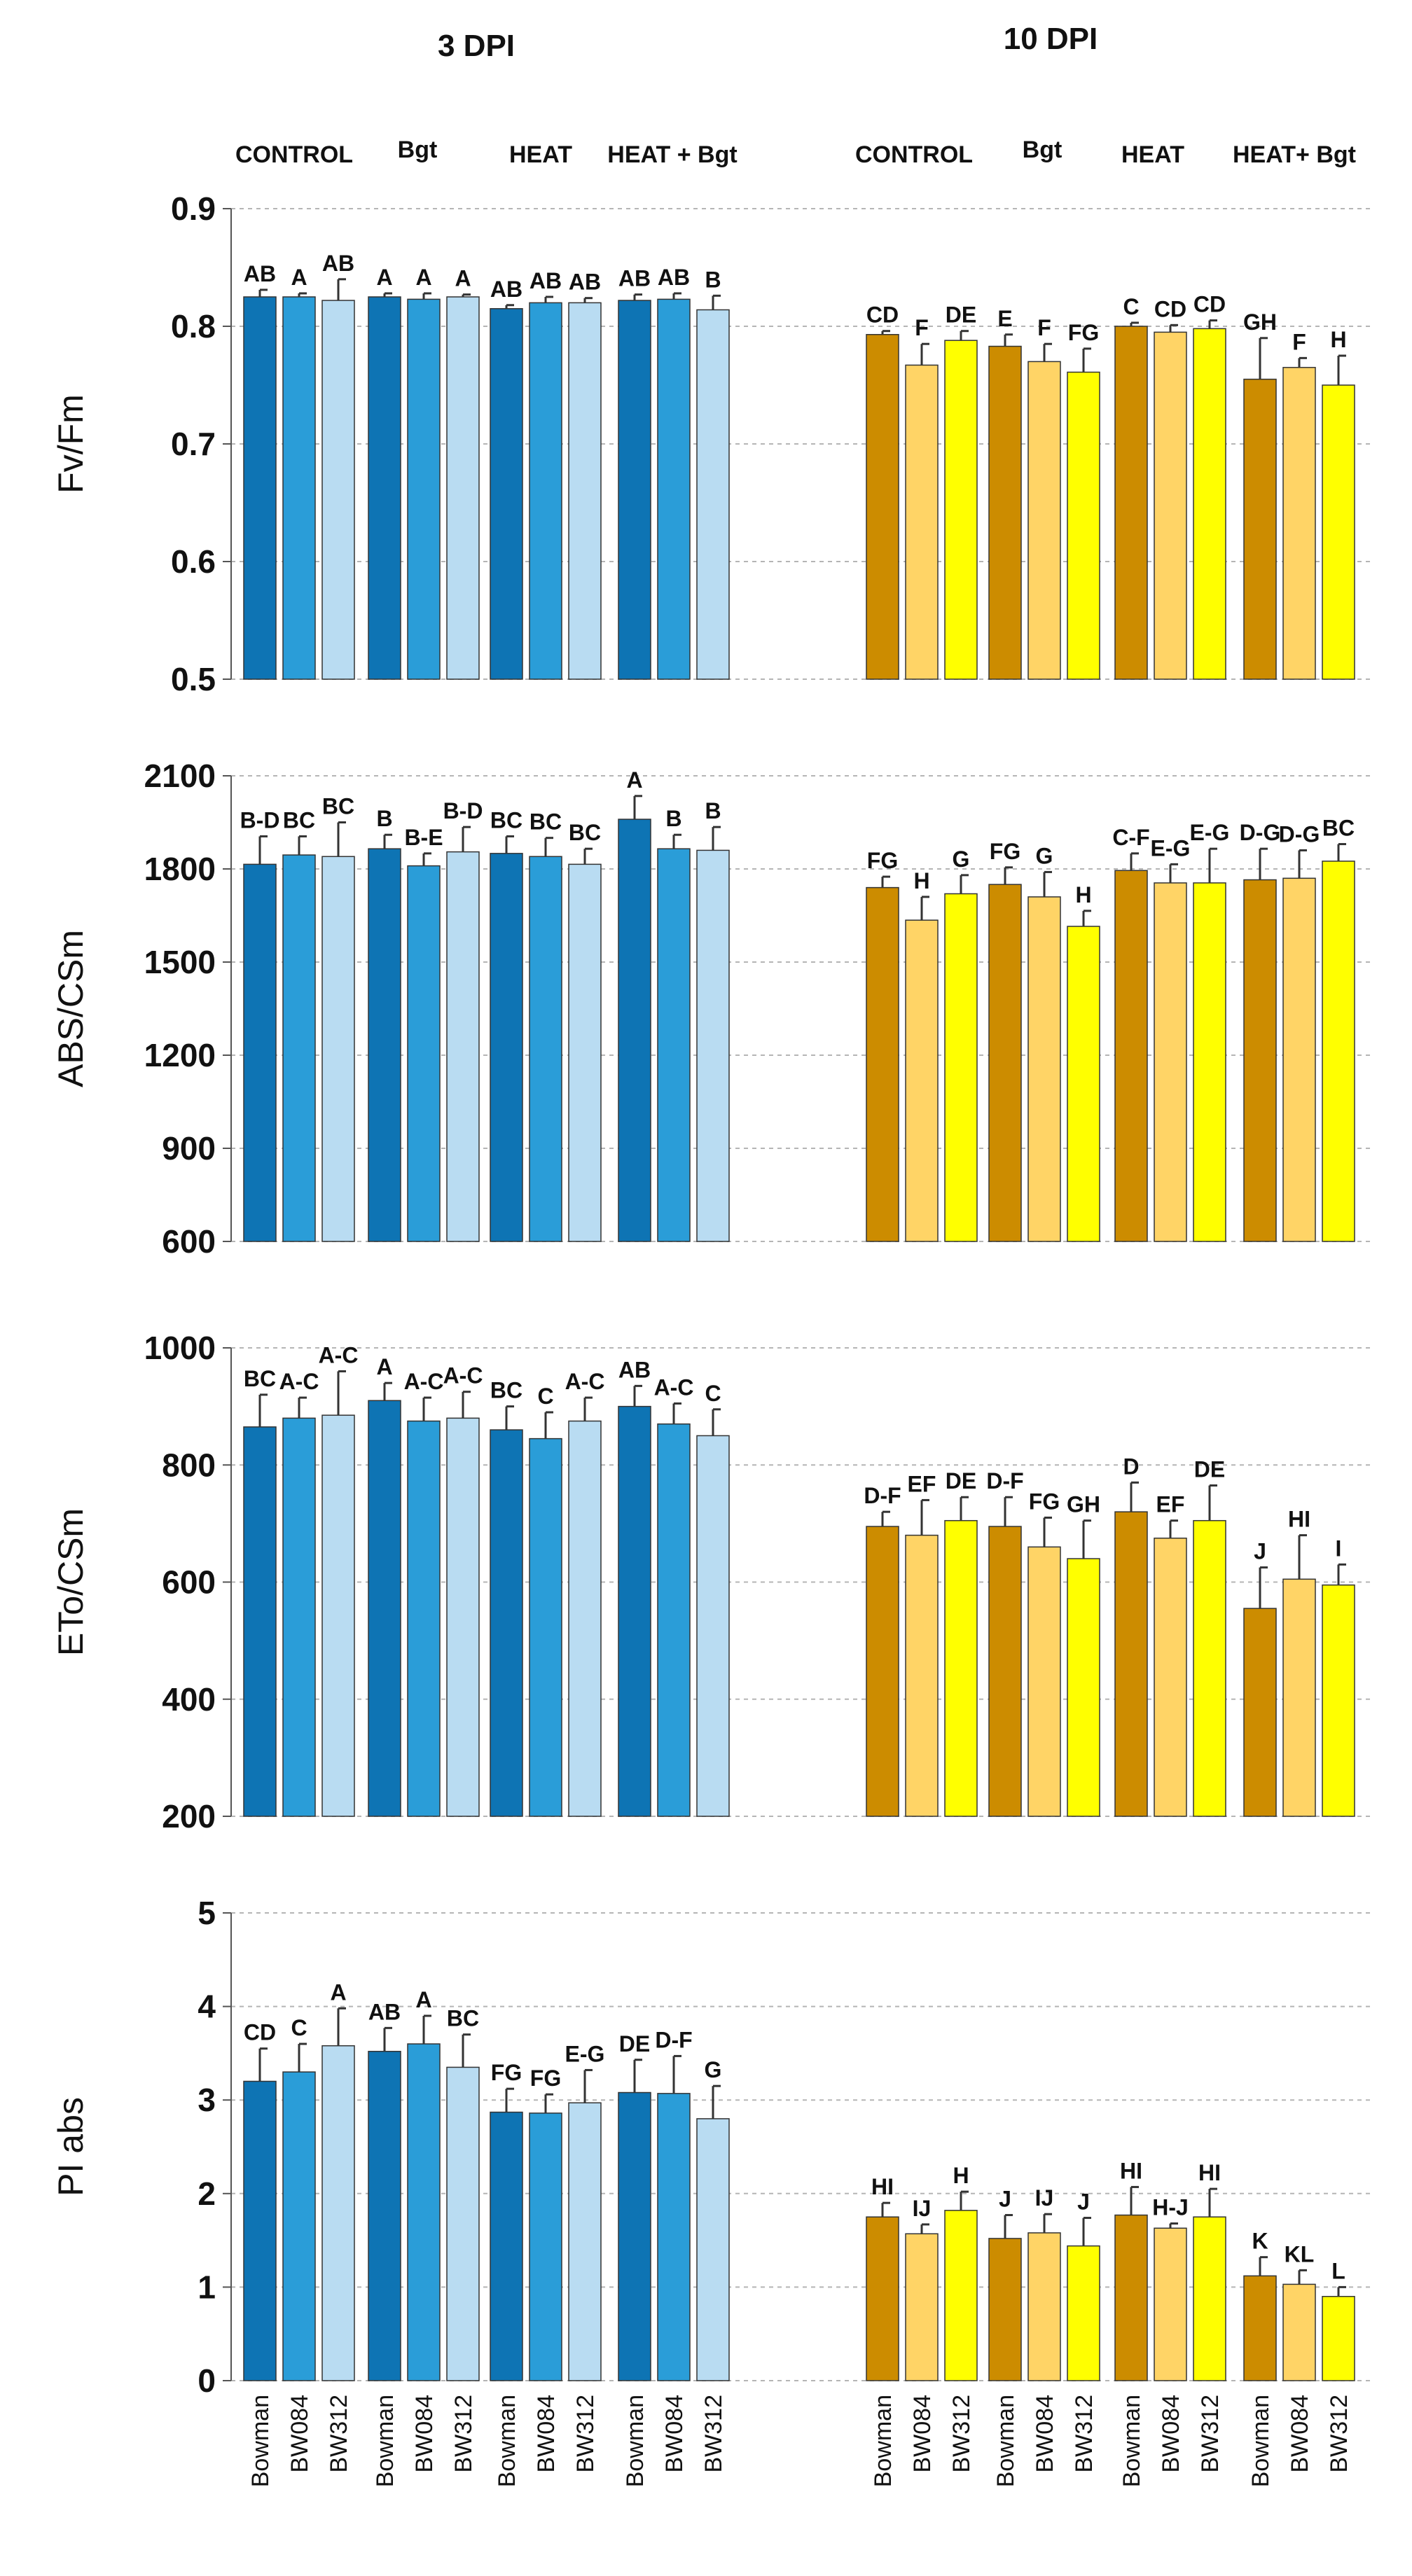 The image size is (1412, 2576). Describe the element at coordinates (193, 444) in the screenshot. I see `y-tick-label: 0.7` at that location.